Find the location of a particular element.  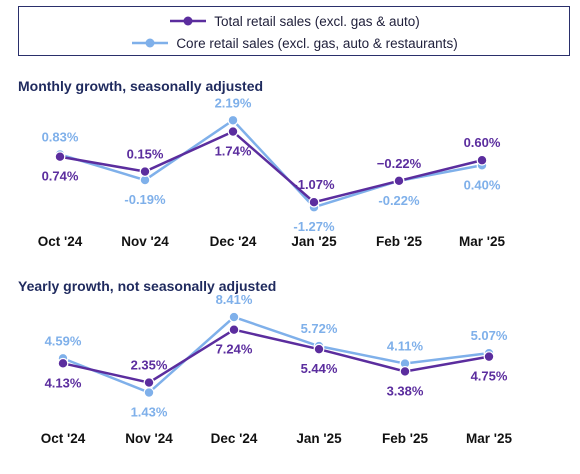

data-label-total: 0.15% is located at coordinates (145, 154).